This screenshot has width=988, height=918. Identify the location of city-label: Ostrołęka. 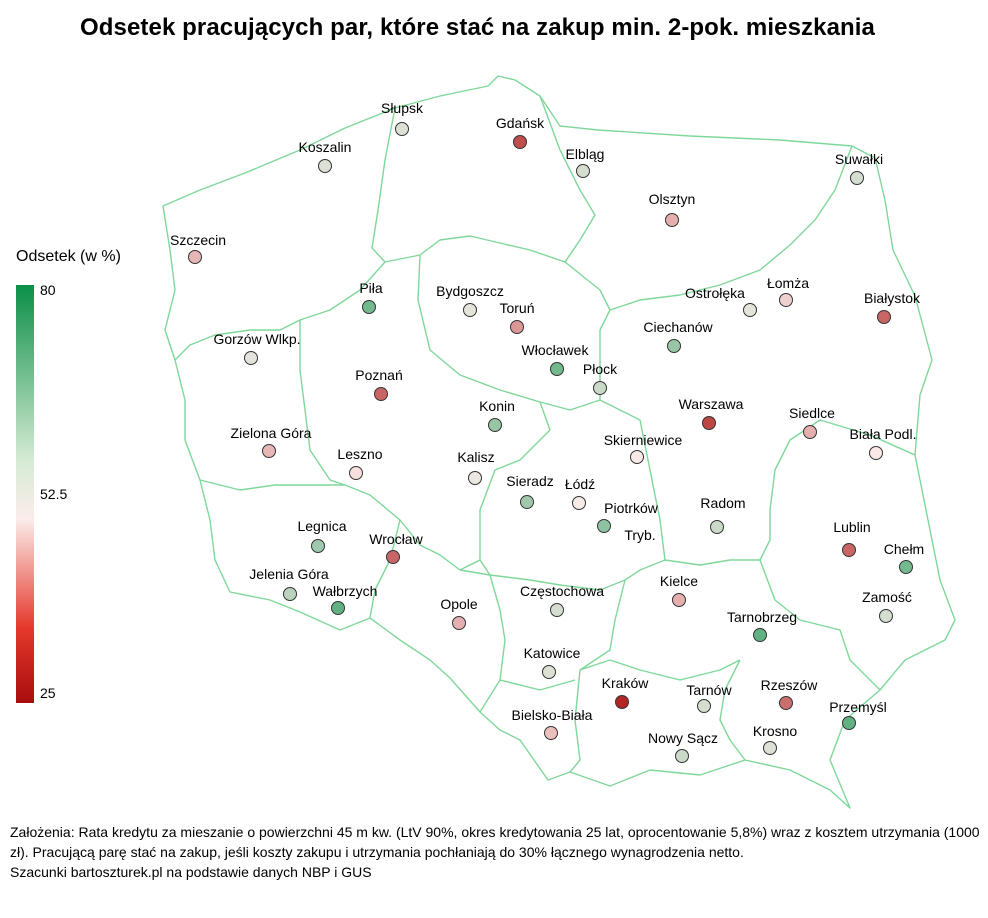
(715, 293).